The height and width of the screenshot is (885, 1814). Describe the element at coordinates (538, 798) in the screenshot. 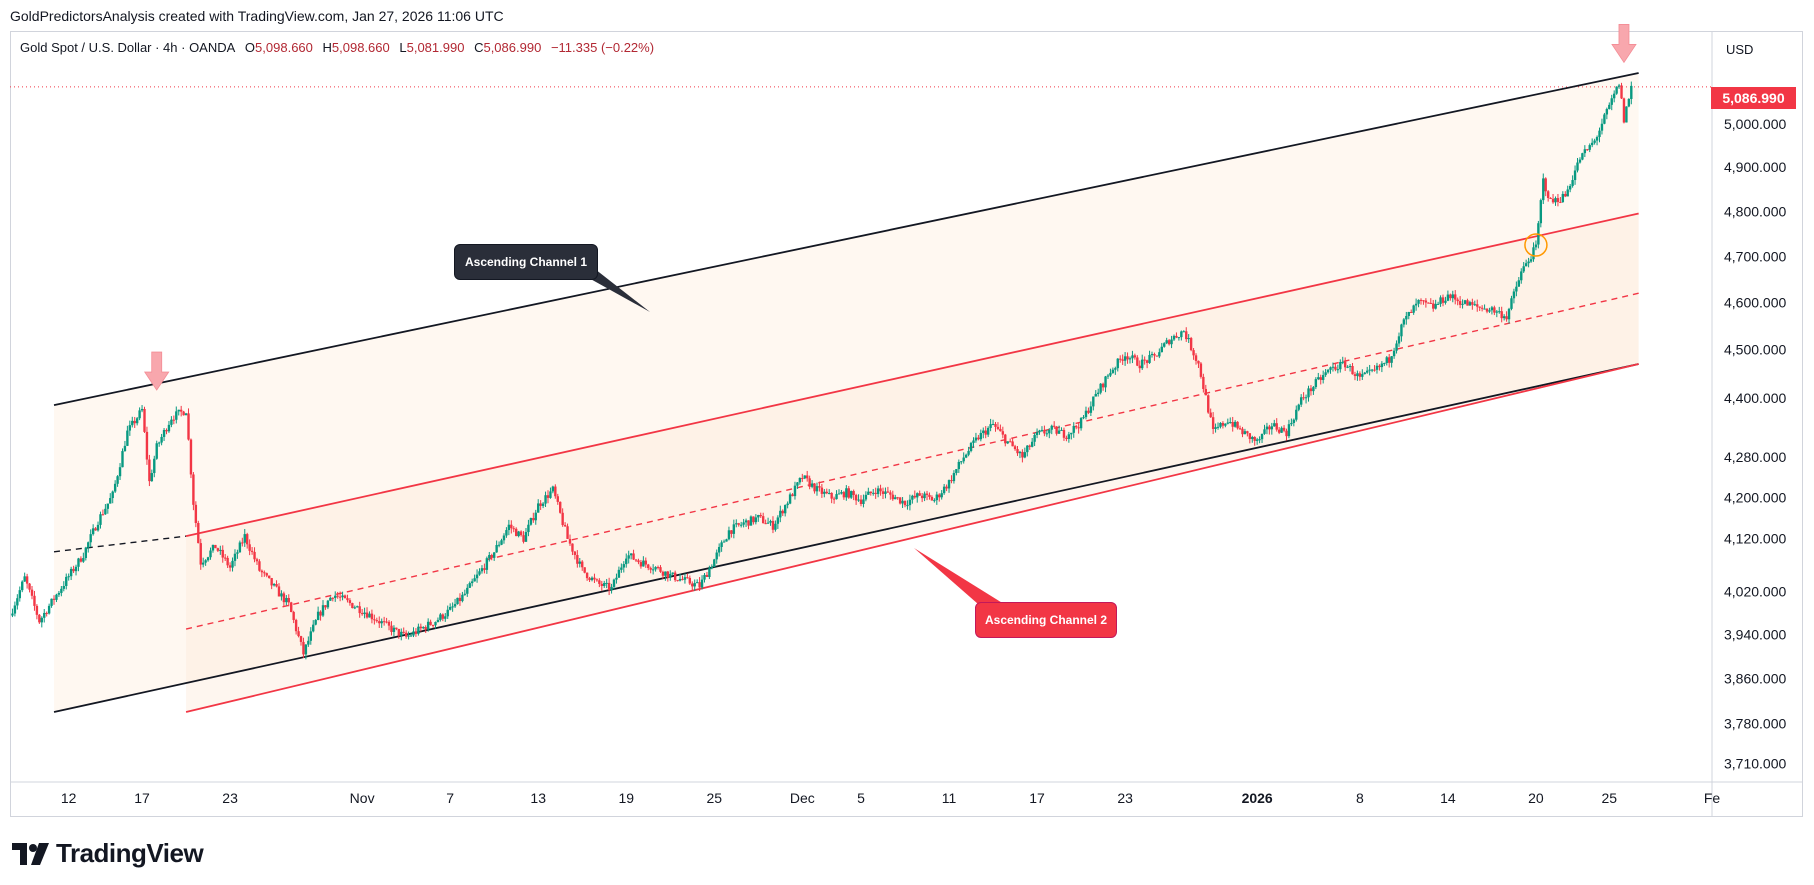

I see `time-tick-label: 13` at that location.